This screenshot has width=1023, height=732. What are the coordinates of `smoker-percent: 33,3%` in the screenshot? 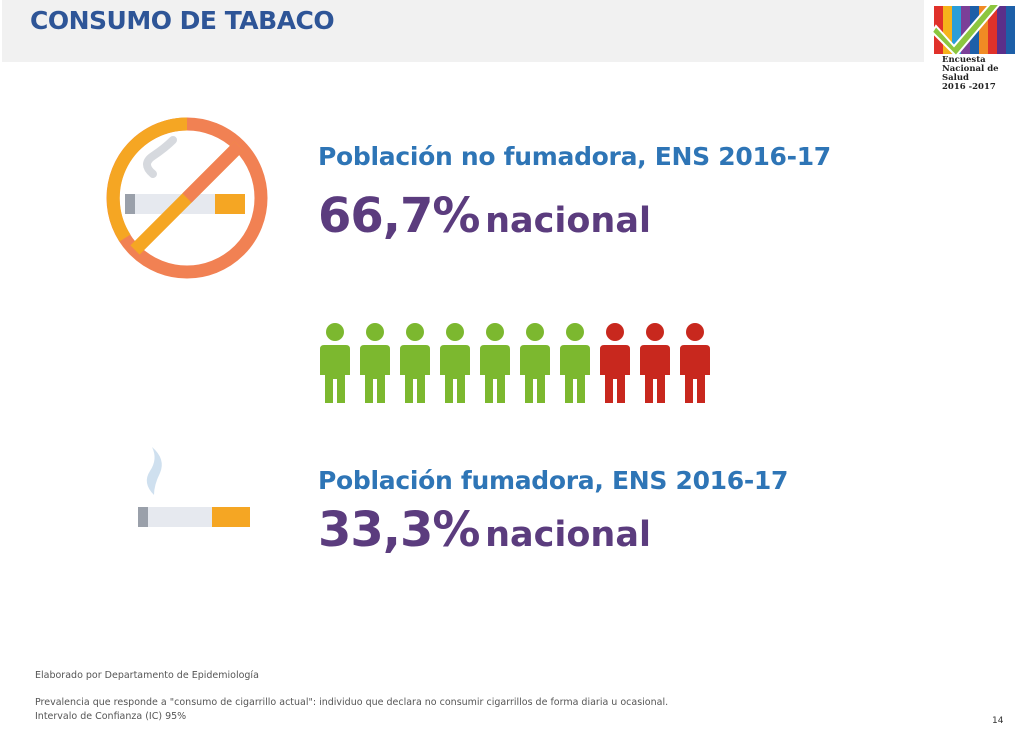 It's located at (399, 530).